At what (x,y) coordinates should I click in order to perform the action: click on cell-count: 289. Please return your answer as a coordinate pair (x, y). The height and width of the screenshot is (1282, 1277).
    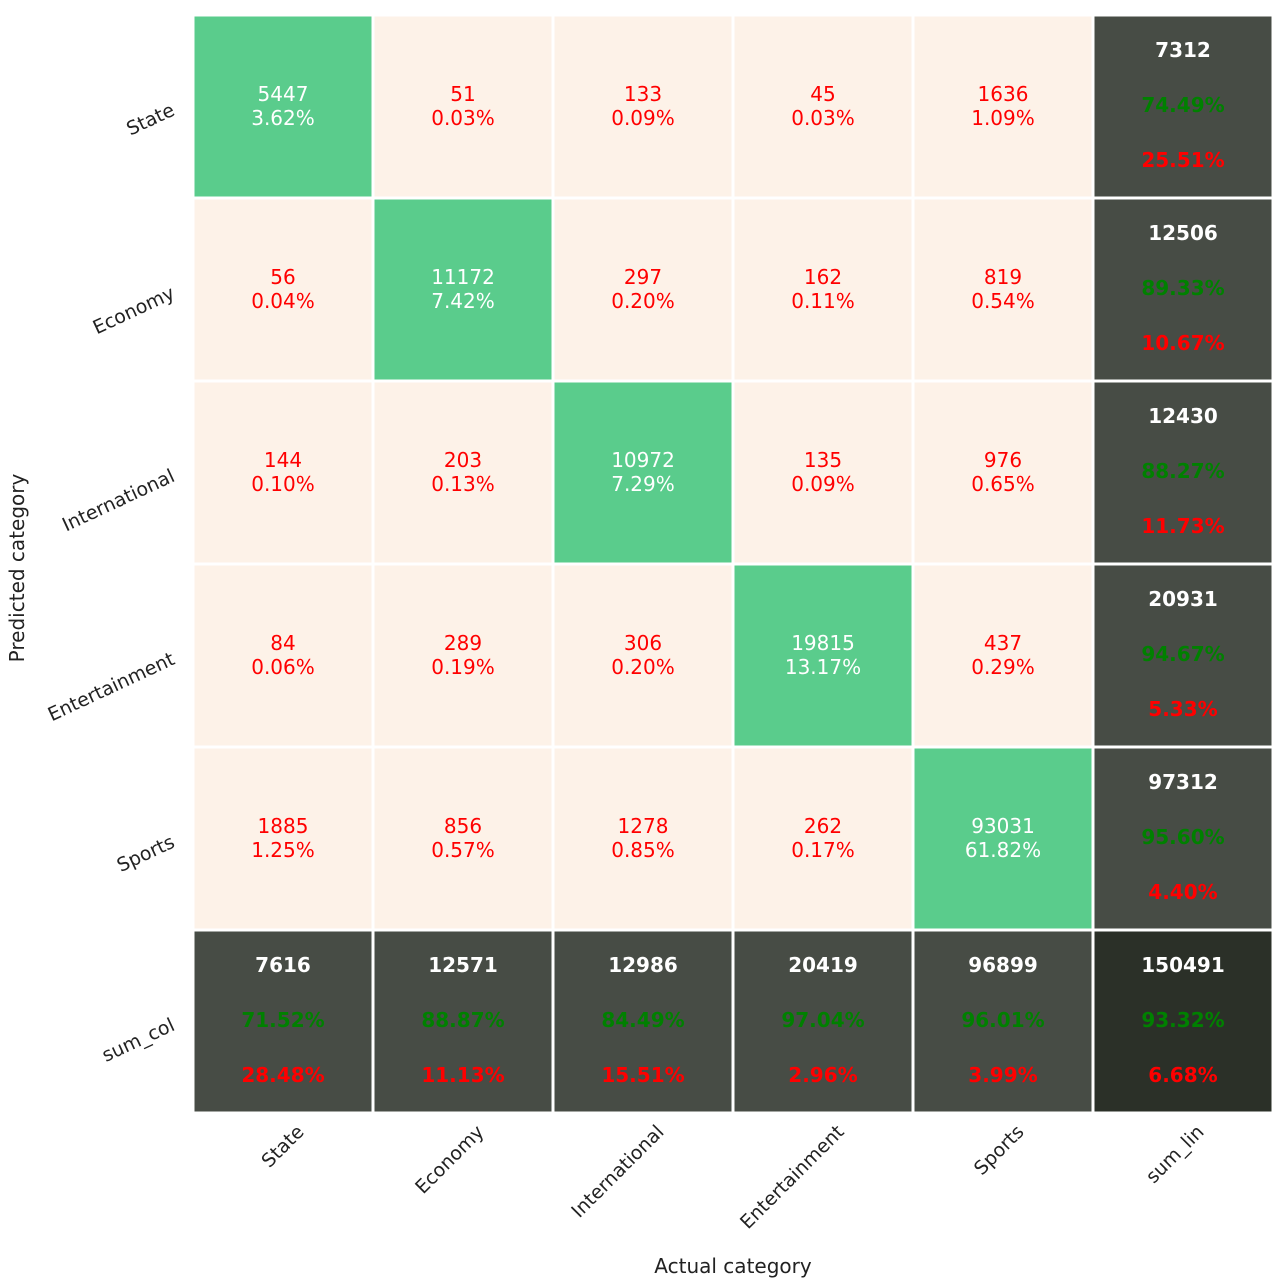
    Looking at the image, I should click on (463, 643).